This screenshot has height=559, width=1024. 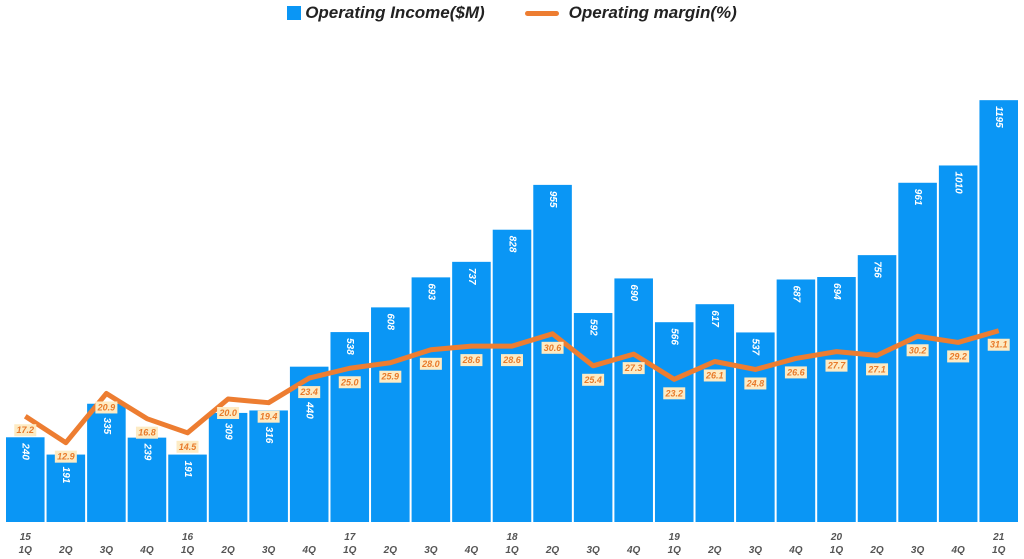 I want to click on bar-value-label: 756, so click(x=876, y=269).